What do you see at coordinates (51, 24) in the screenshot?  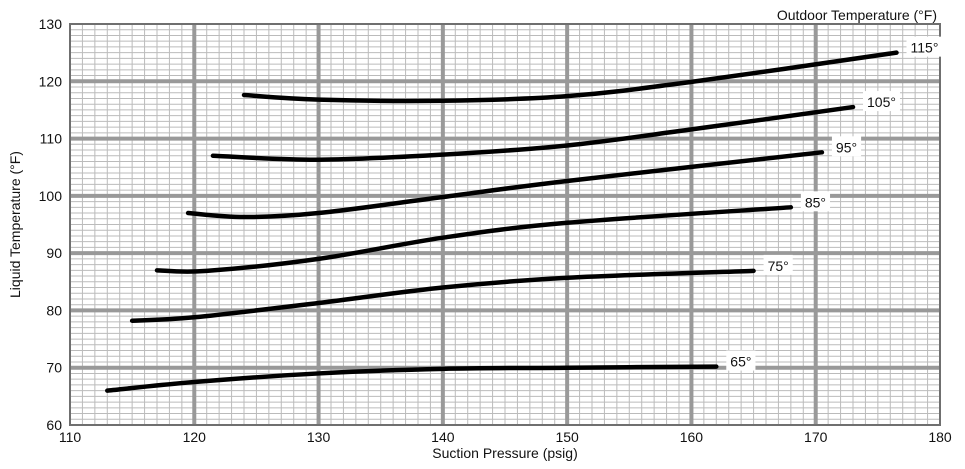 I see `y-tick-label: 130` at bounding box center [51, 24].